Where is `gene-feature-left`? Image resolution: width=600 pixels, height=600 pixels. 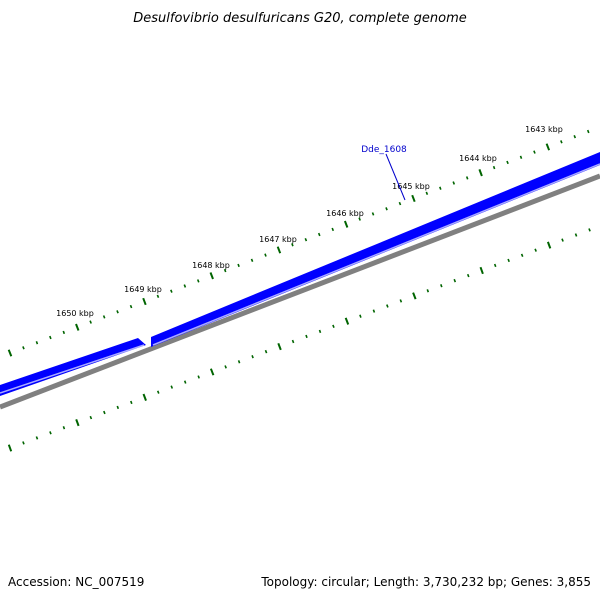
gene-feature-left is located at coordinates (73, 367).